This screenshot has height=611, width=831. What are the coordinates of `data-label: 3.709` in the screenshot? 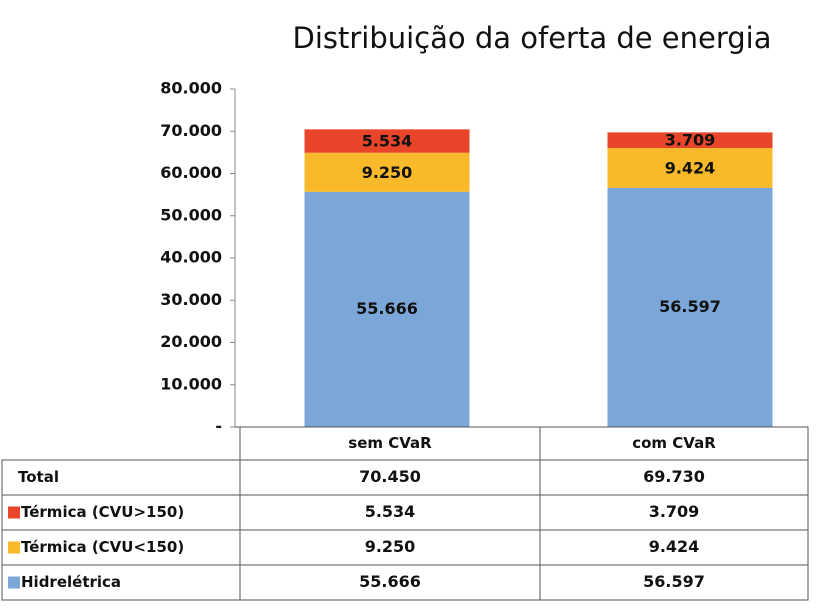 It's located at (690, 140).